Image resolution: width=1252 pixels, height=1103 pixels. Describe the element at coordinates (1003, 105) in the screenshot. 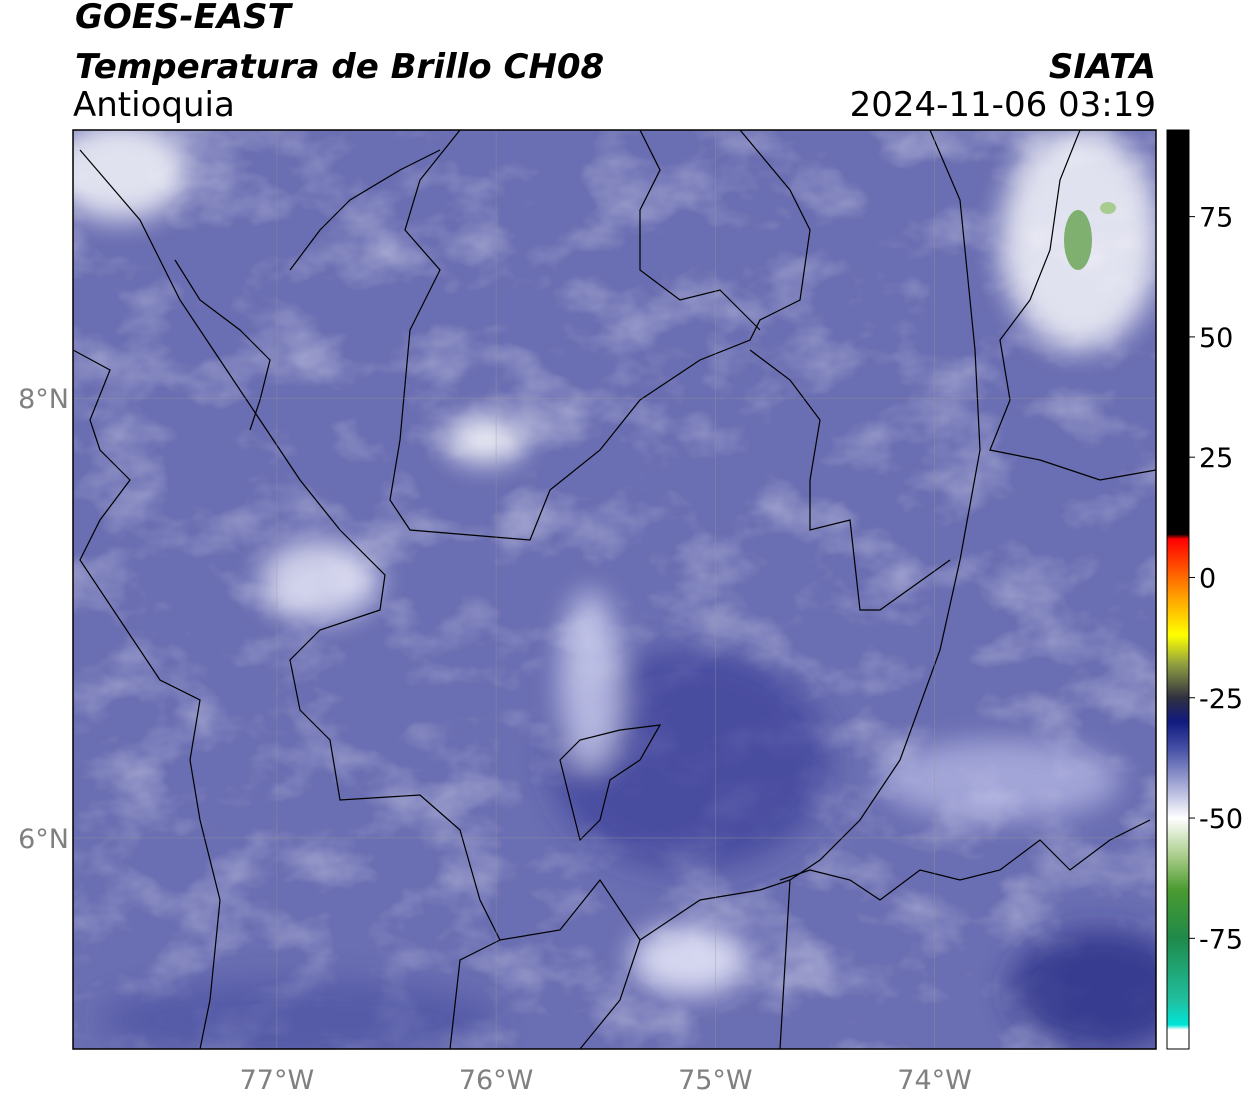

I see `datetime: 2024-11-06 03:19` at that location.